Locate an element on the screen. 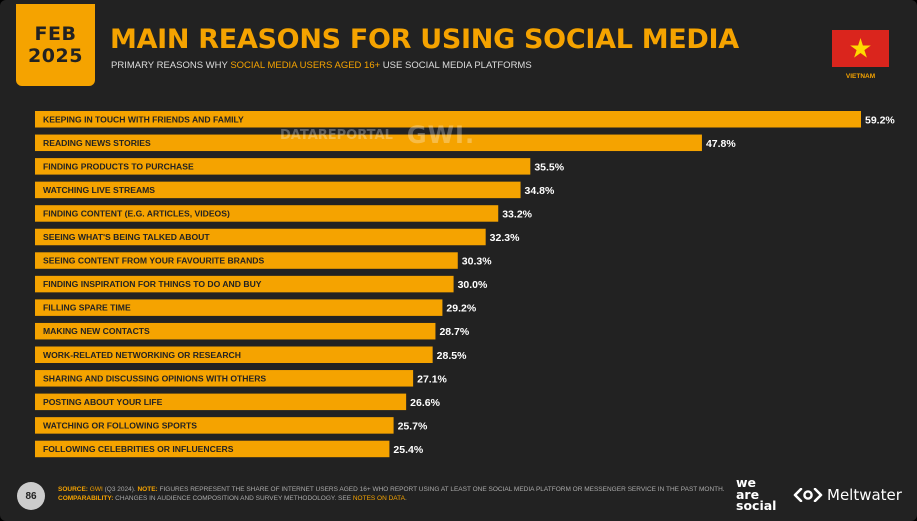 This screenshot has height=521, width=917. bar-value-label: 27.1% is located at coordinates (432, 379).